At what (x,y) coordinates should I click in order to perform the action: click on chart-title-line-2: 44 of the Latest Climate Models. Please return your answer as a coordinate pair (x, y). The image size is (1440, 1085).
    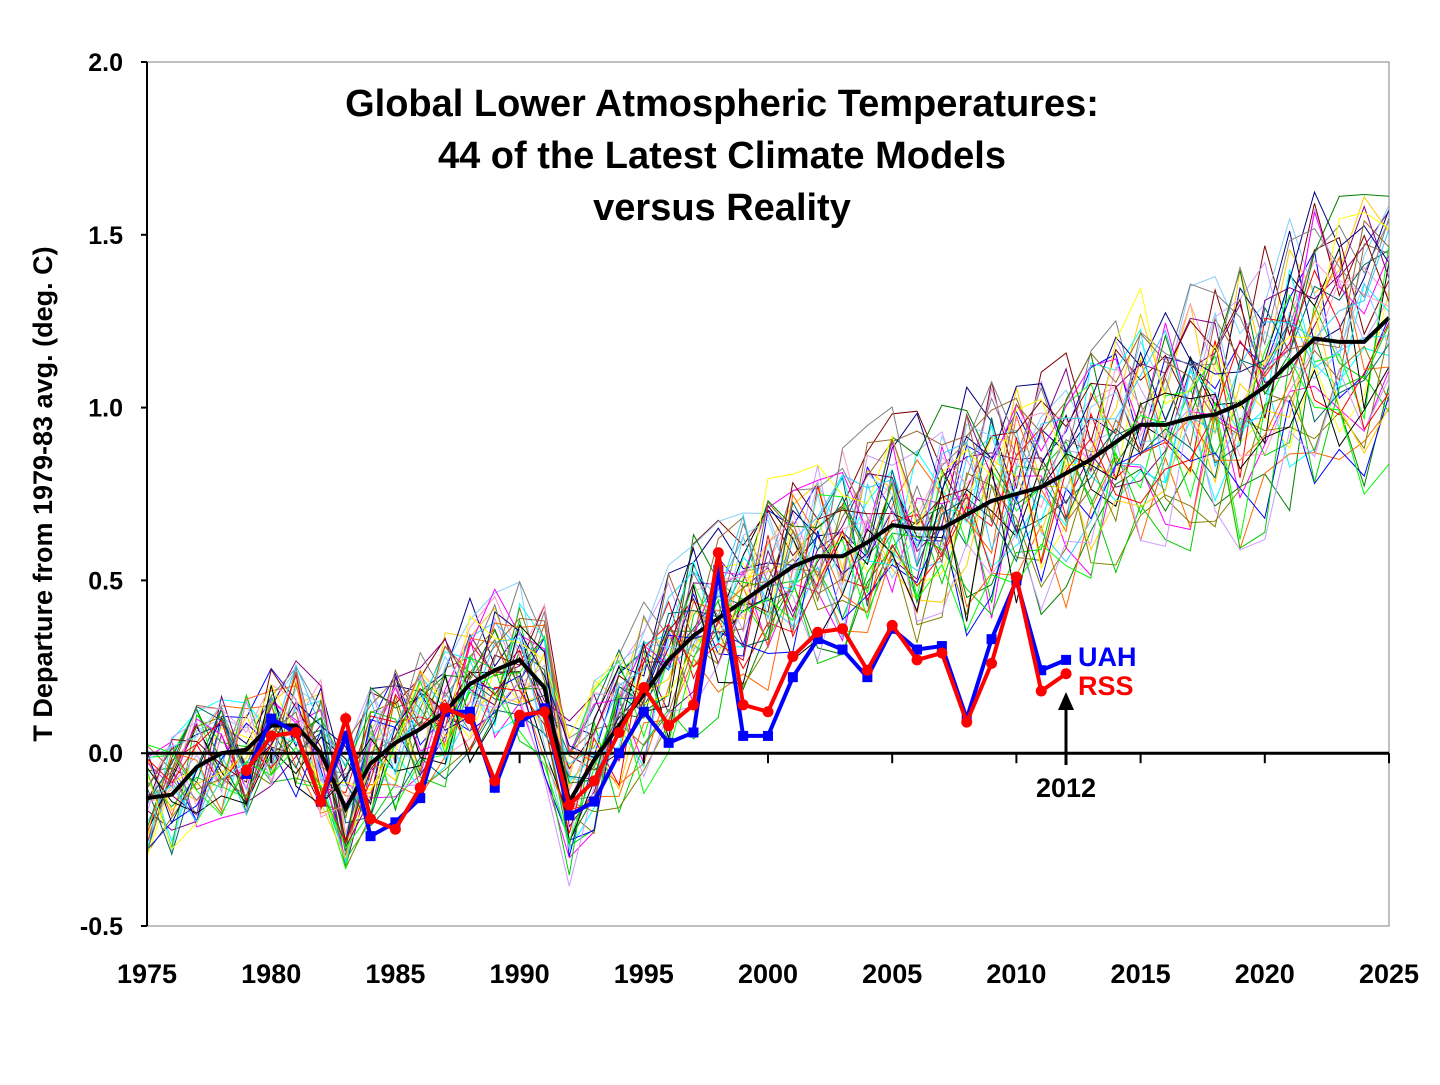
    Looking at the image, I should click on (722, 156).